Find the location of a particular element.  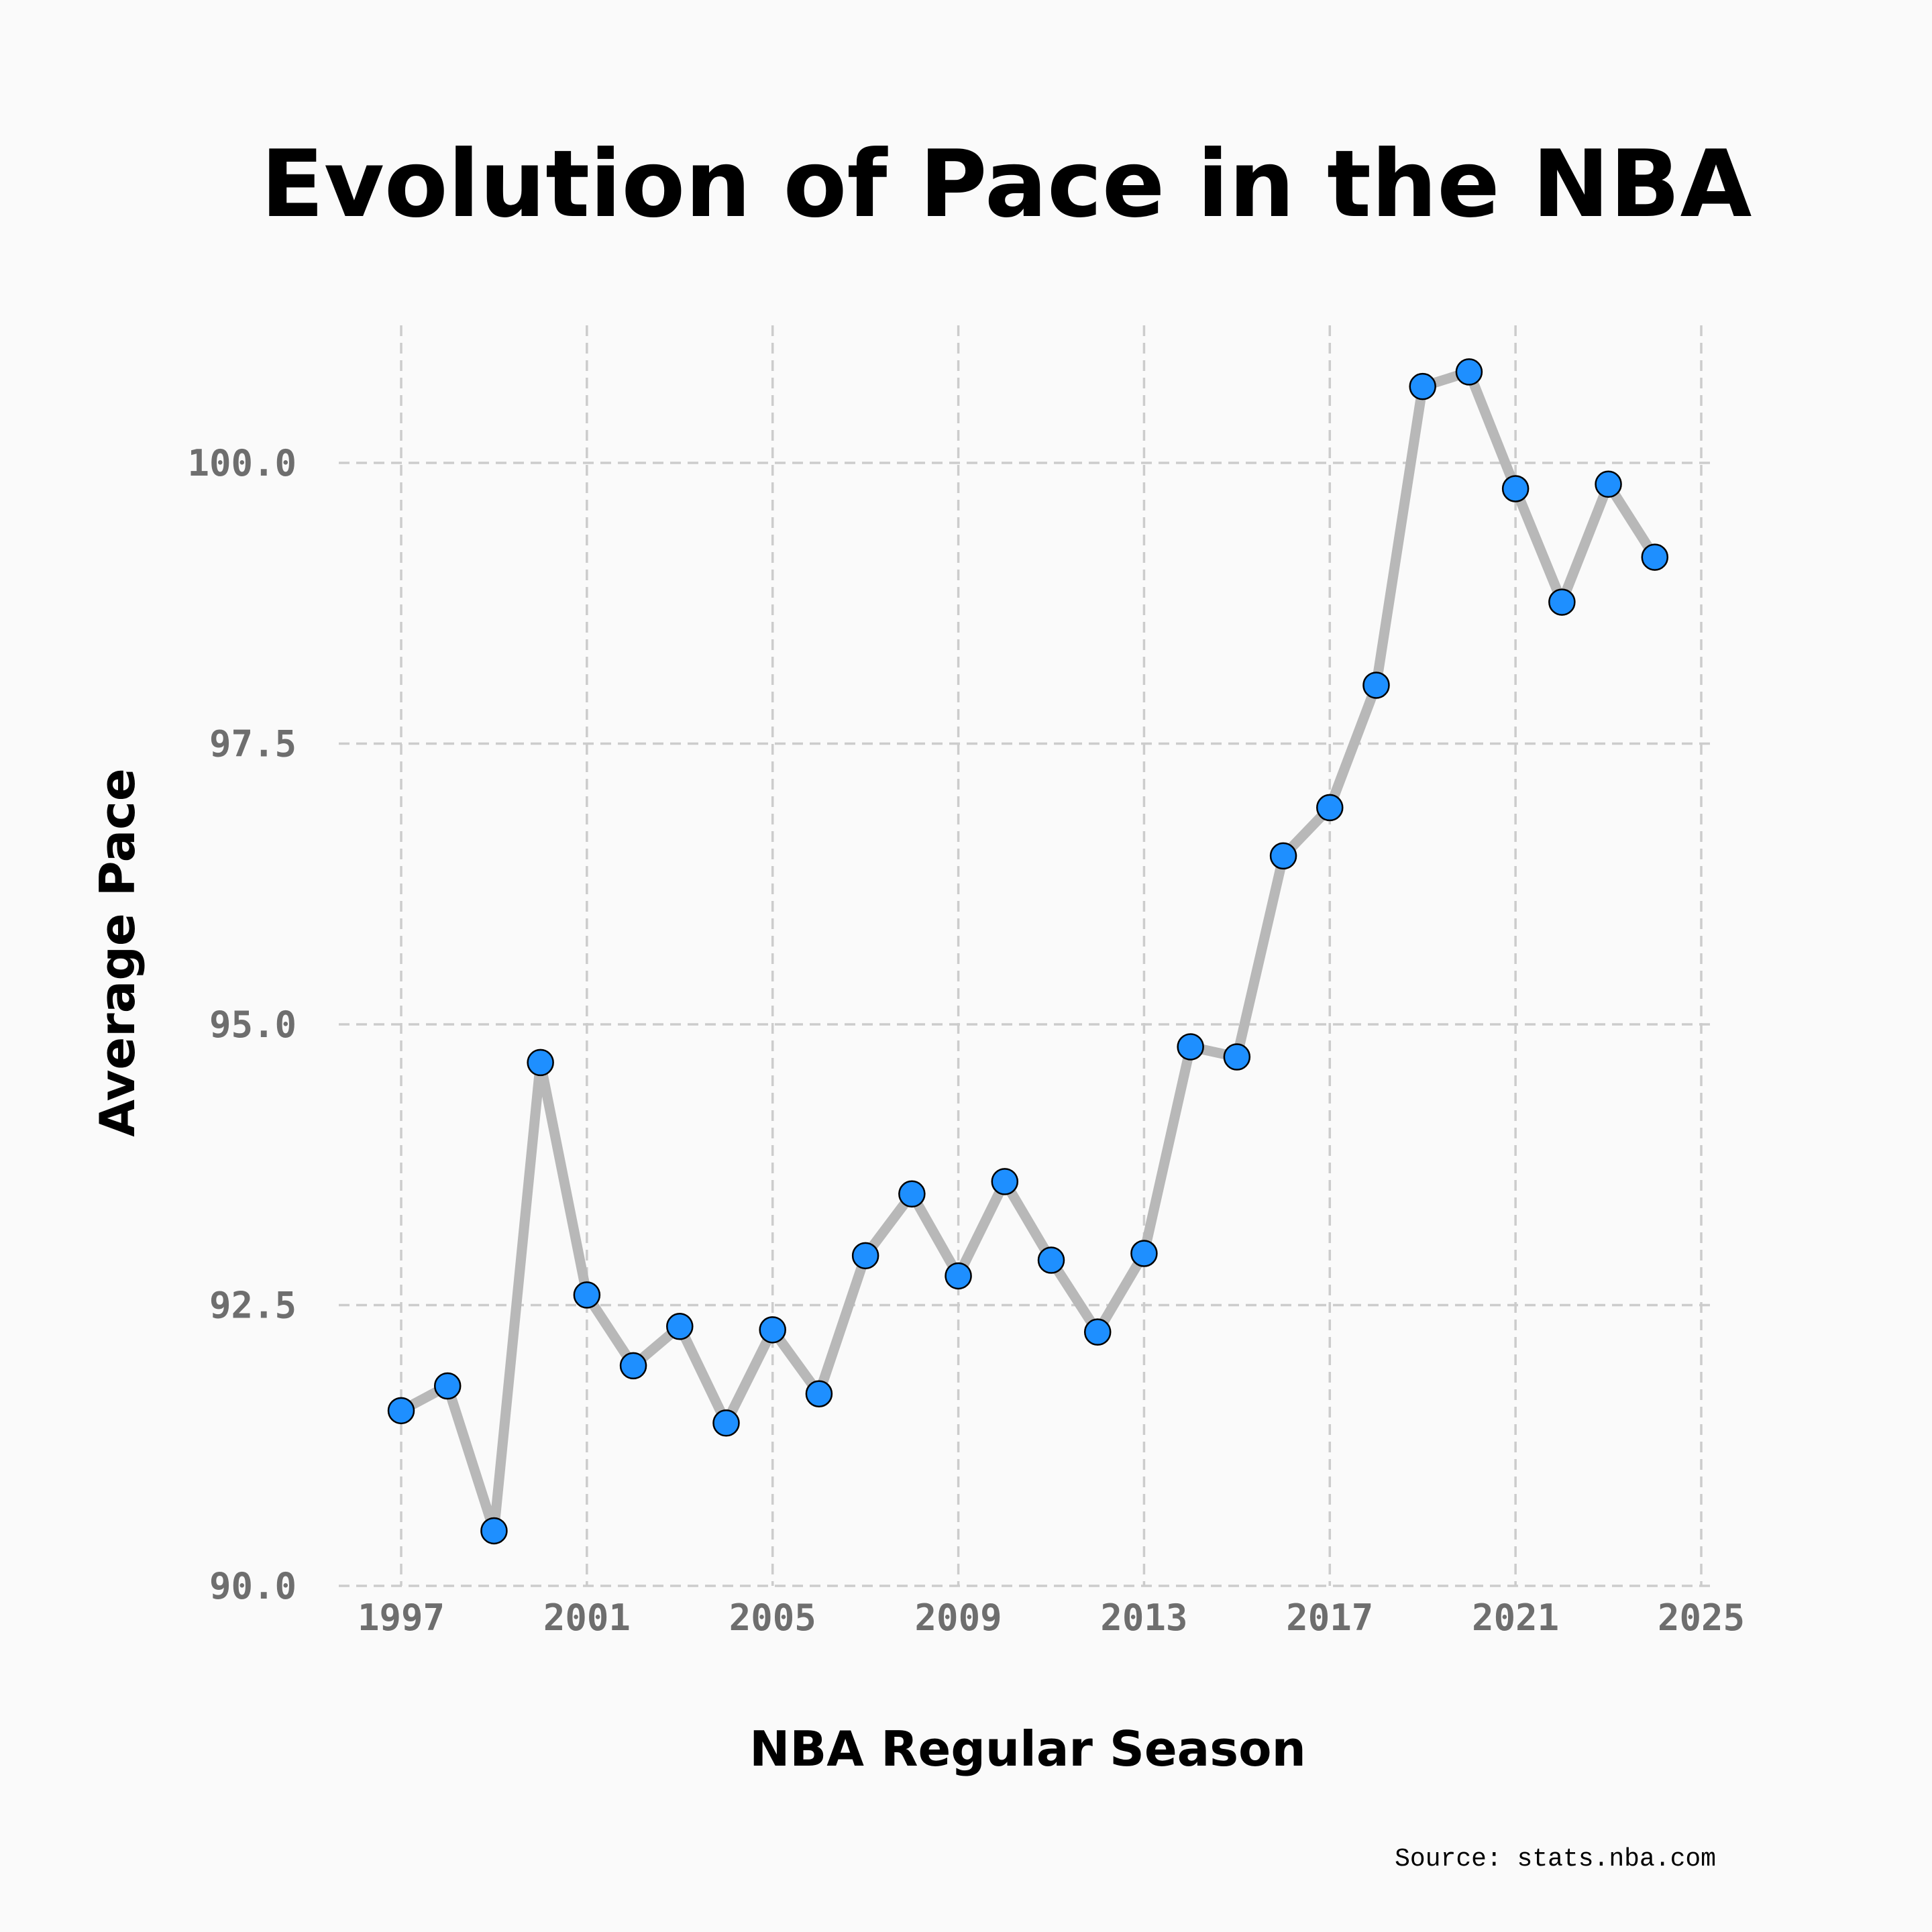

y-tick-label: 90.0 is located at coordinates (253, 1586).